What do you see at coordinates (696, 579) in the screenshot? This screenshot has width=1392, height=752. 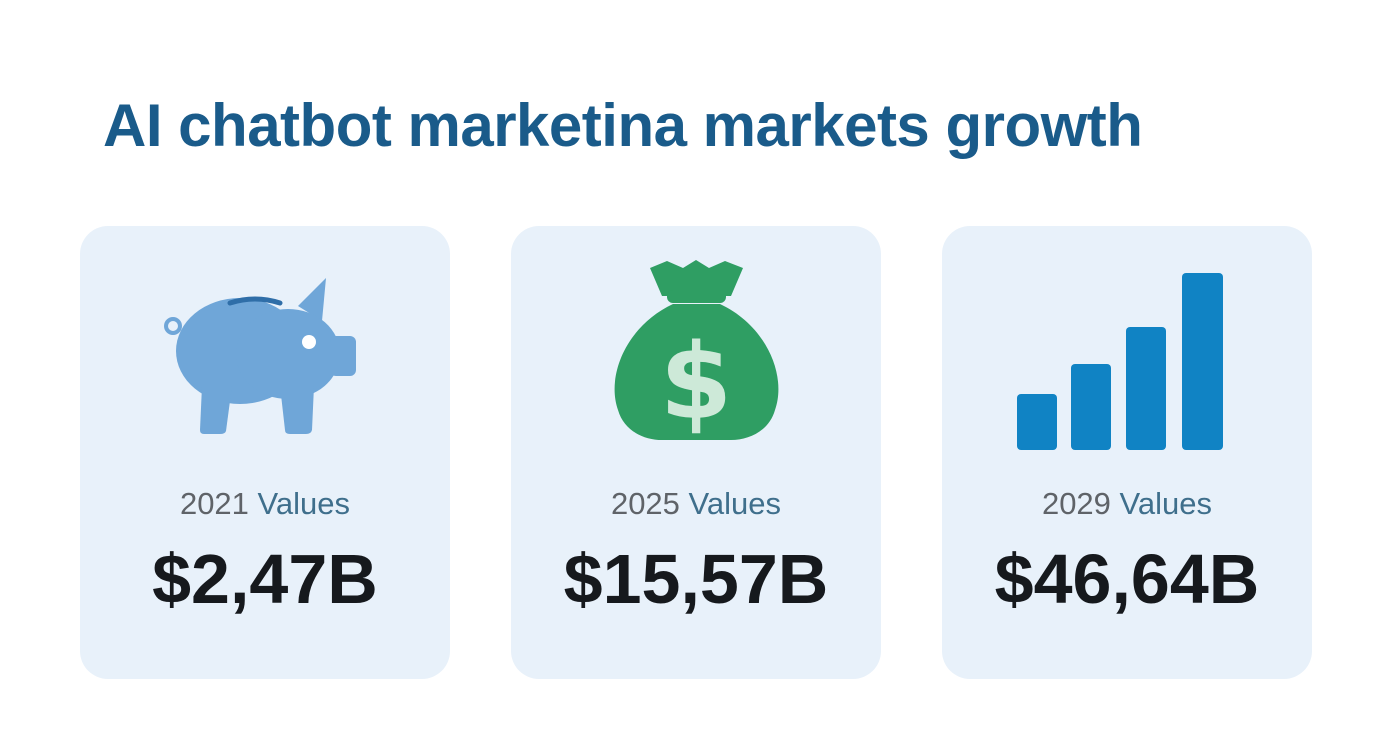 I see `card-value: $15,57B` at bounding box center [696, 579].